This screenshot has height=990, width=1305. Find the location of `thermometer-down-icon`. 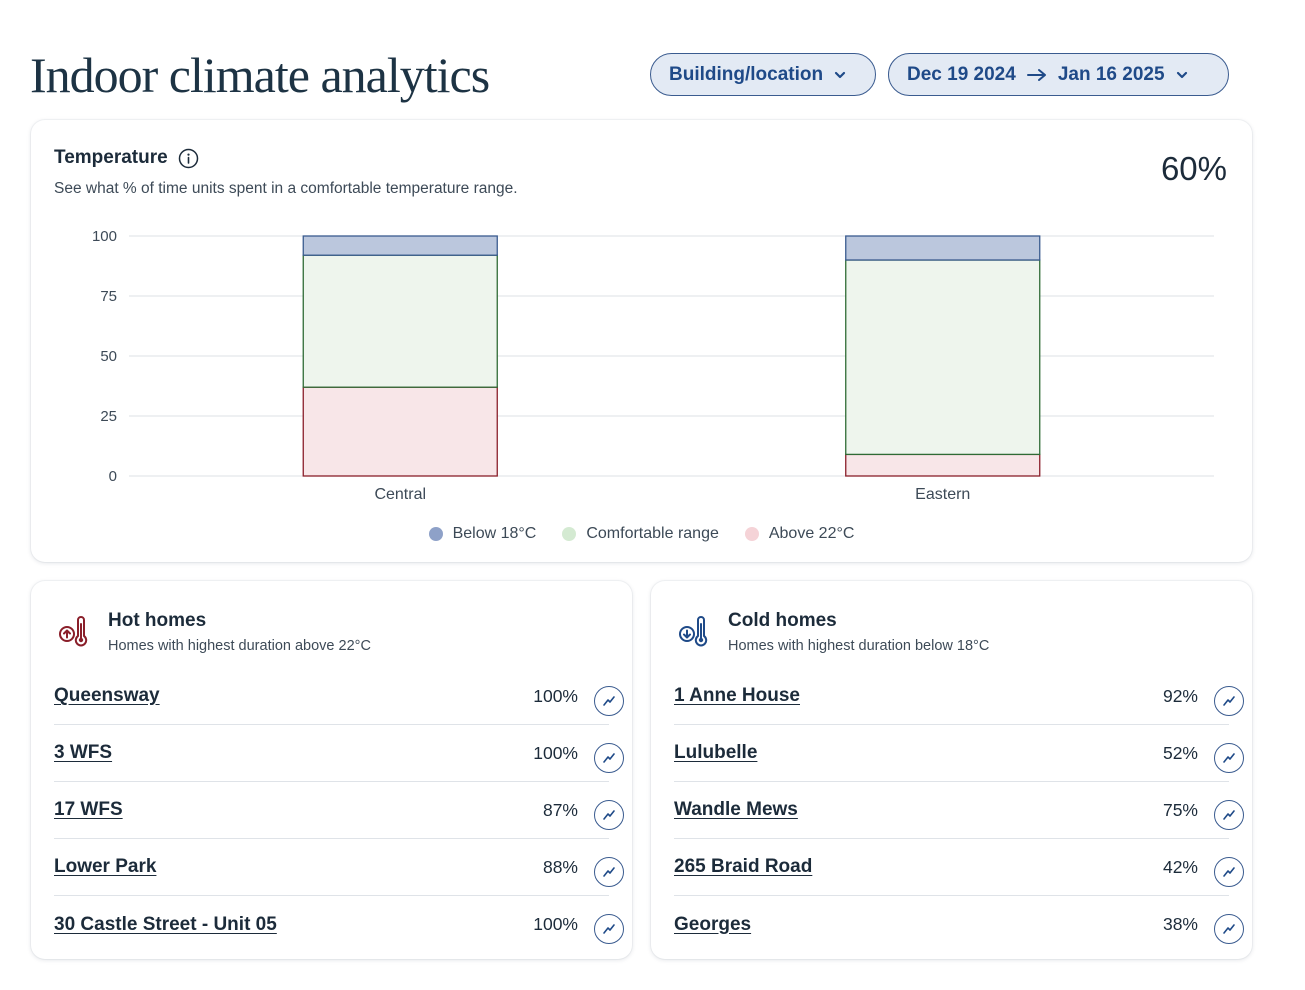

thermometer-down-icon is located at coordinates (693, 631).